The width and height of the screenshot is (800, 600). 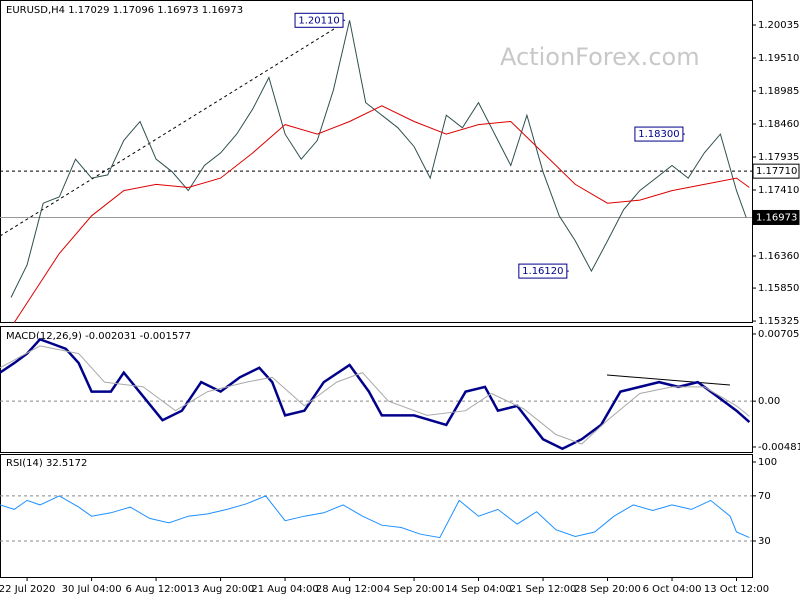 What do you see at coordinates (736, 589) in the screenshot?
I see `x-tick-label: 13 Oct 12:00` at bounding box center [736, 589].